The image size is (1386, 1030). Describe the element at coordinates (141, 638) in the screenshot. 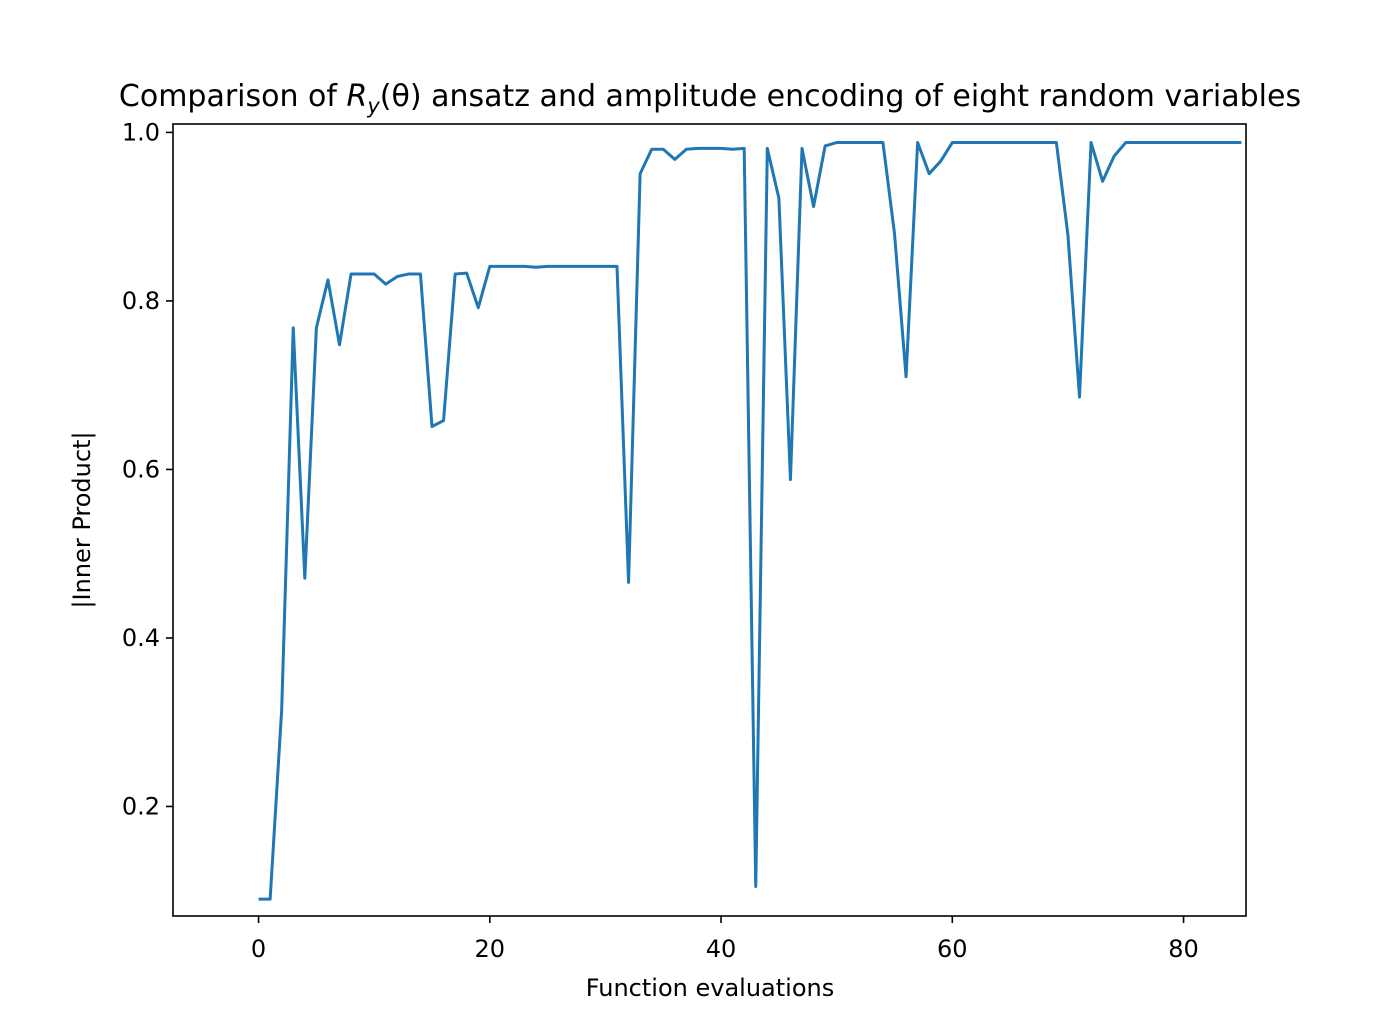

I see `y-tick-label: 0.4` at that location.